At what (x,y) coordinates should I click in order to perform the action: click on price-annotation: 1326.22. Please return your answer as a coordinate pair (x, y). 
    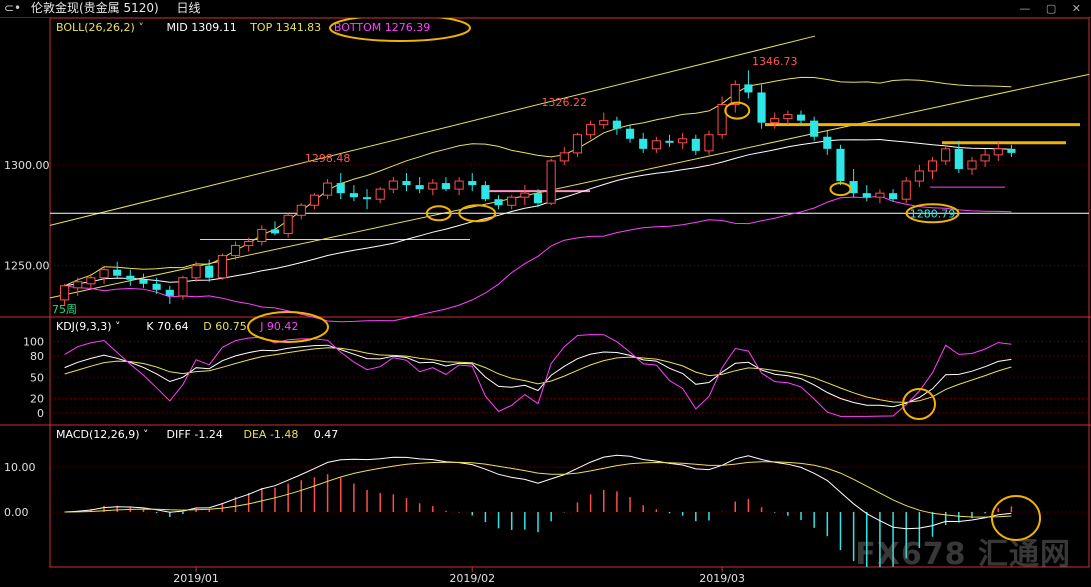
    Looking at the image, I should click on (565, 102).